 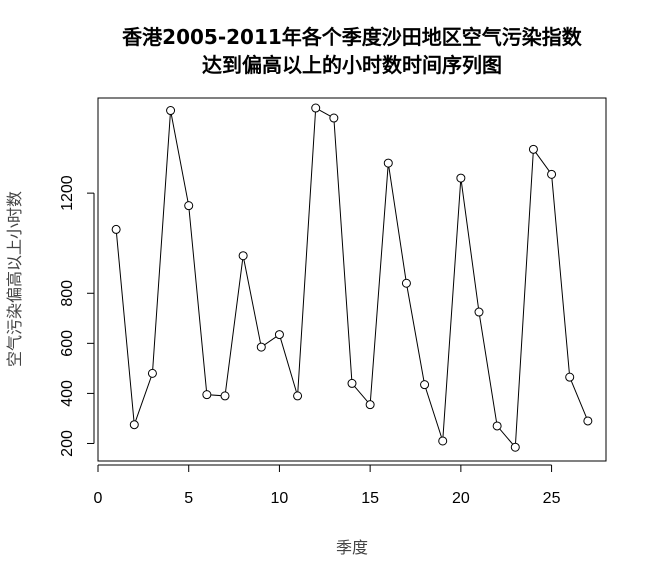 I want to click on x-tick-label: 20, so click(x=461, y=498).